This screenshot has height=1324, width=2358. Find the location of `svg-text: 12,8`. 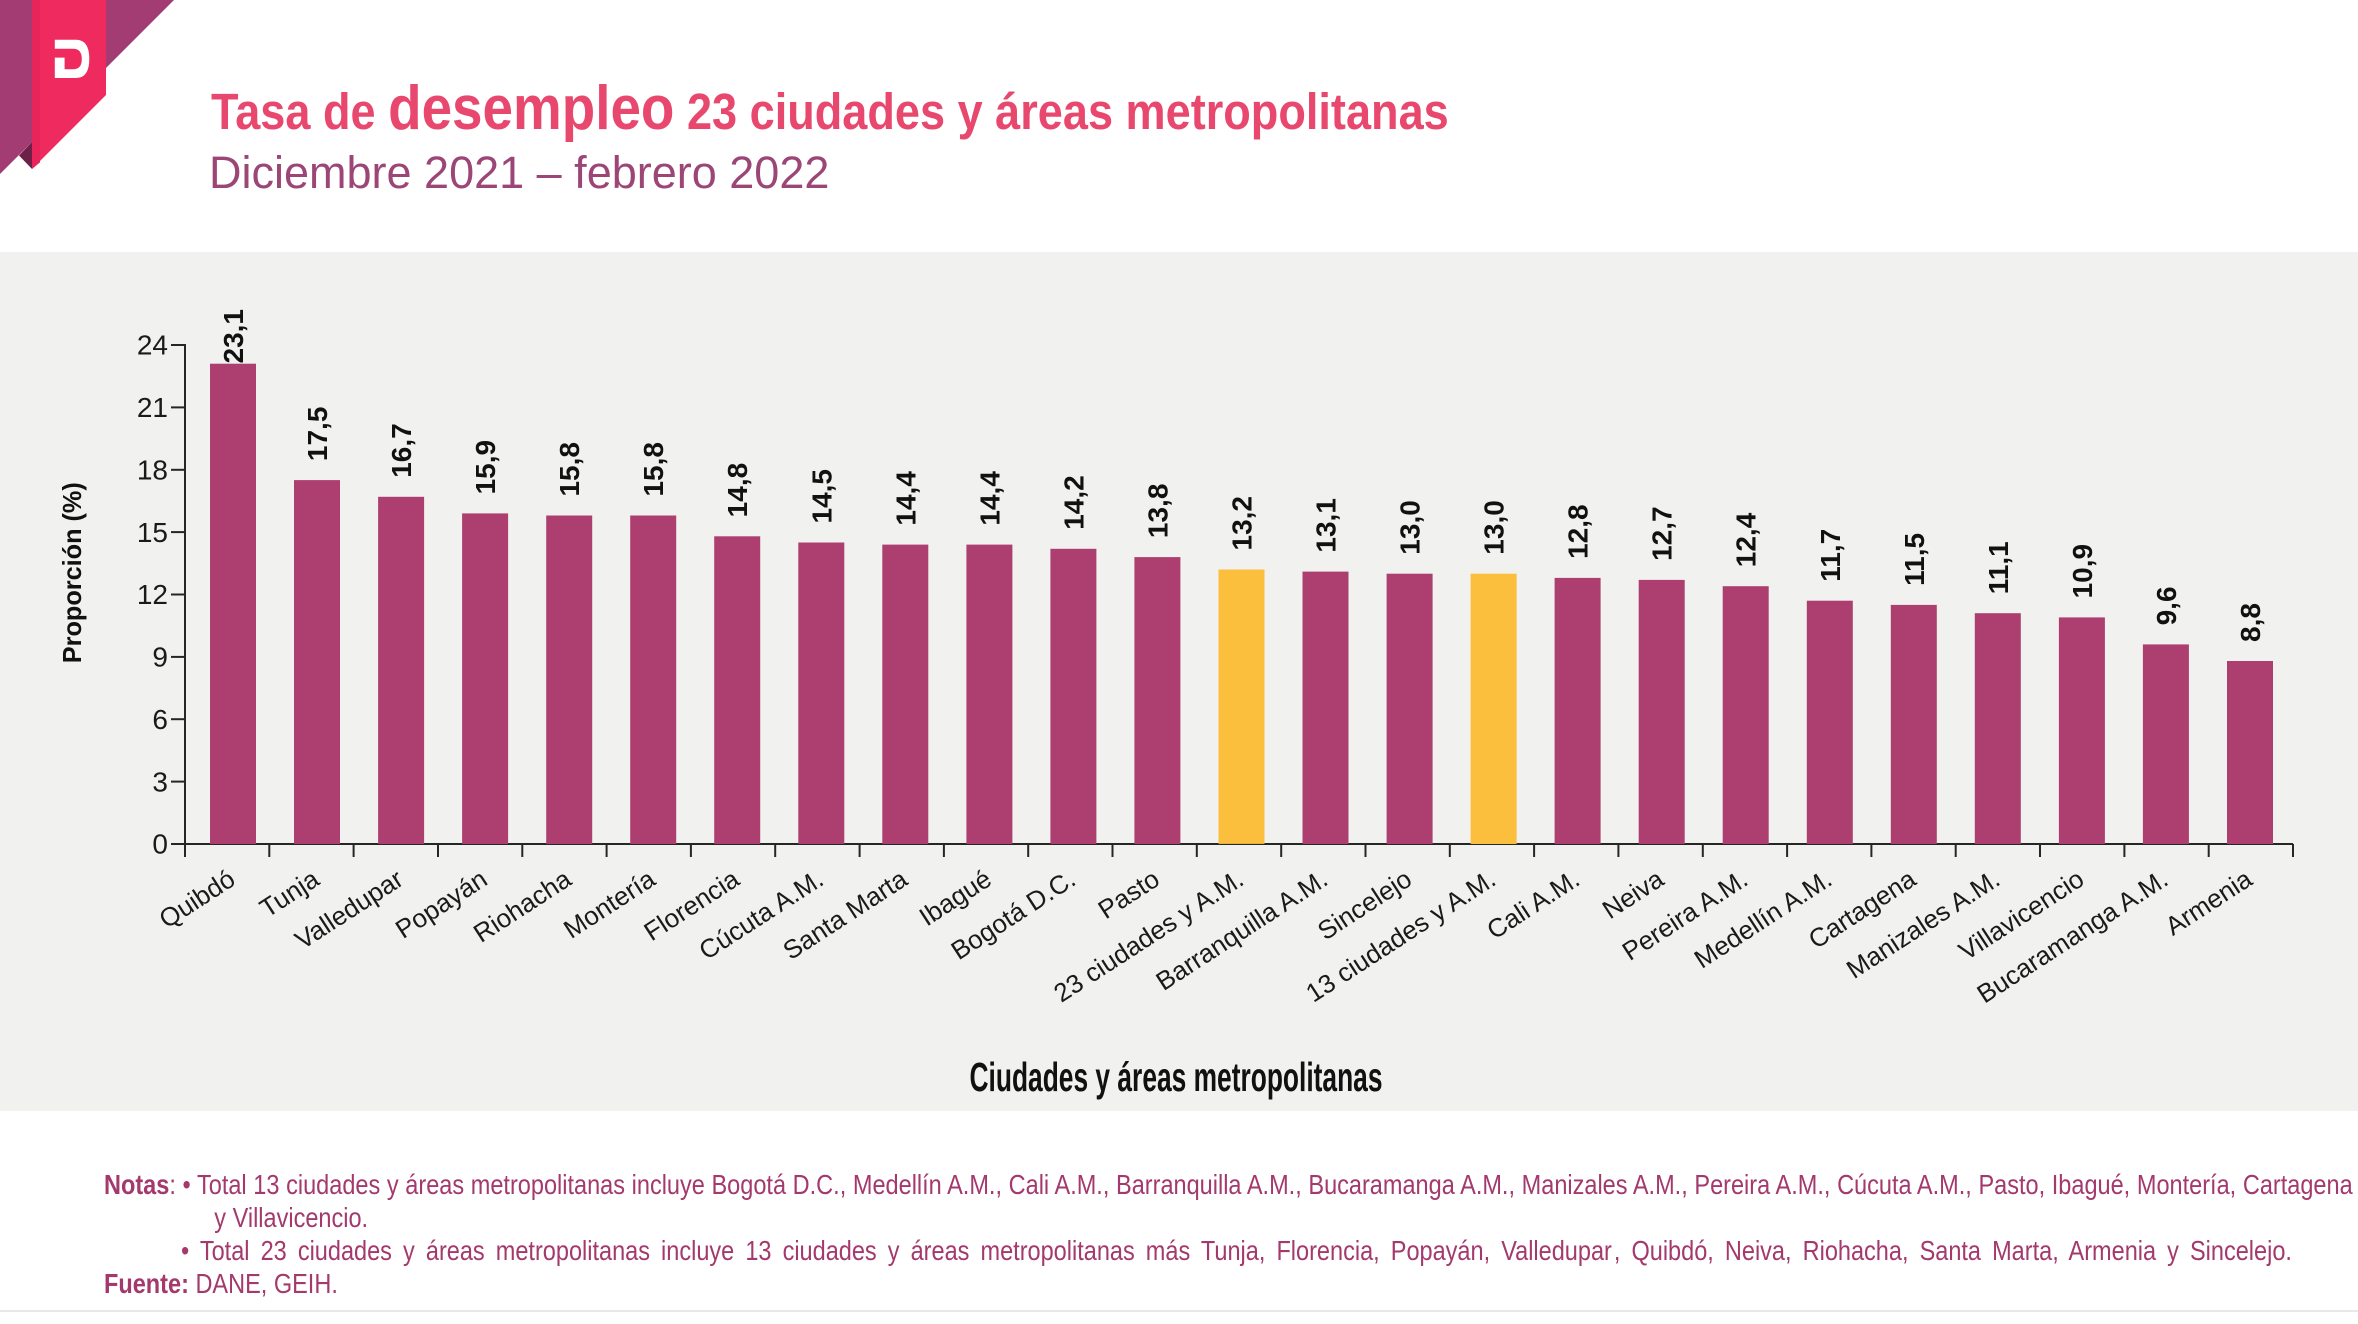

svg-text: 12,8 is located at coordinates (1578, 531).